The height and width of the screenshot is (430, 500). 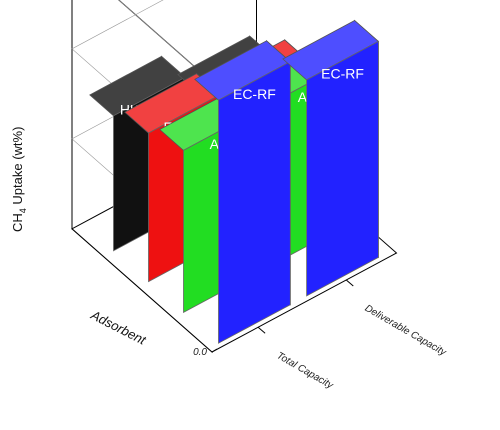 I want to click on y-tick-mark, so click(x=214, y=350).